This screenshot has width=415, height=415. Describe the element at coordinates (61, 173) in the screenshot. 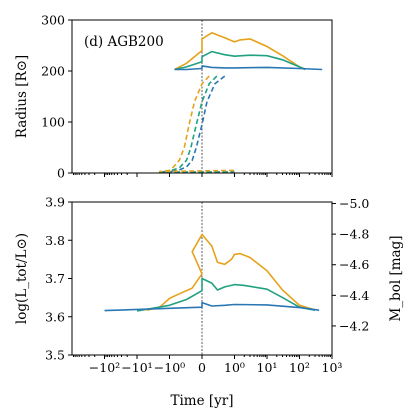

I see `top-y-tick-label: 0` at that location.